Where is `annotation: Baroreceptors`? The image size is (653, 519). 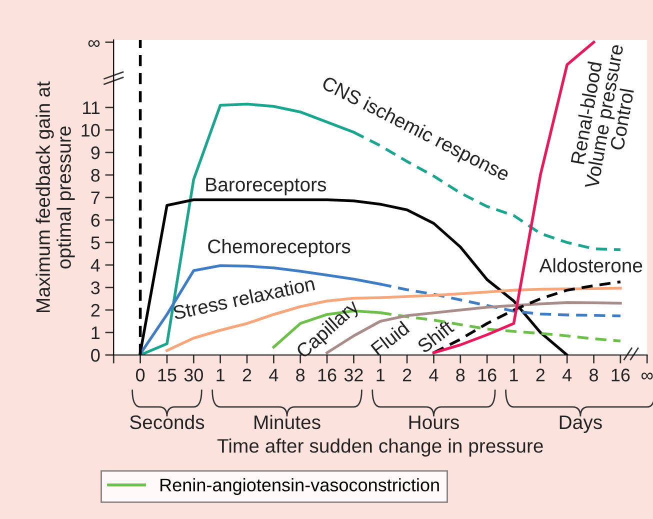 annotation: Baroreceptors is located at coordinates (266, 187).